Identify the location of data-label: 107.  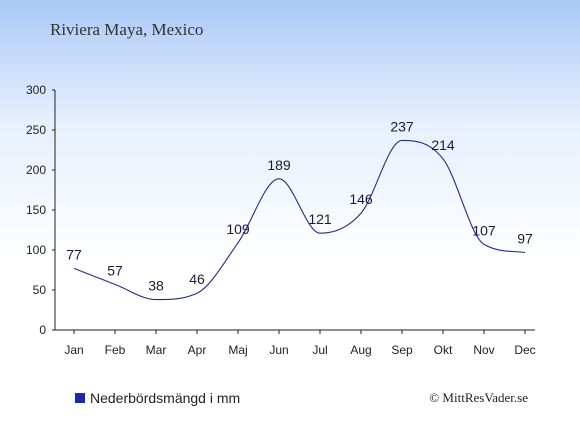
(484, 230).